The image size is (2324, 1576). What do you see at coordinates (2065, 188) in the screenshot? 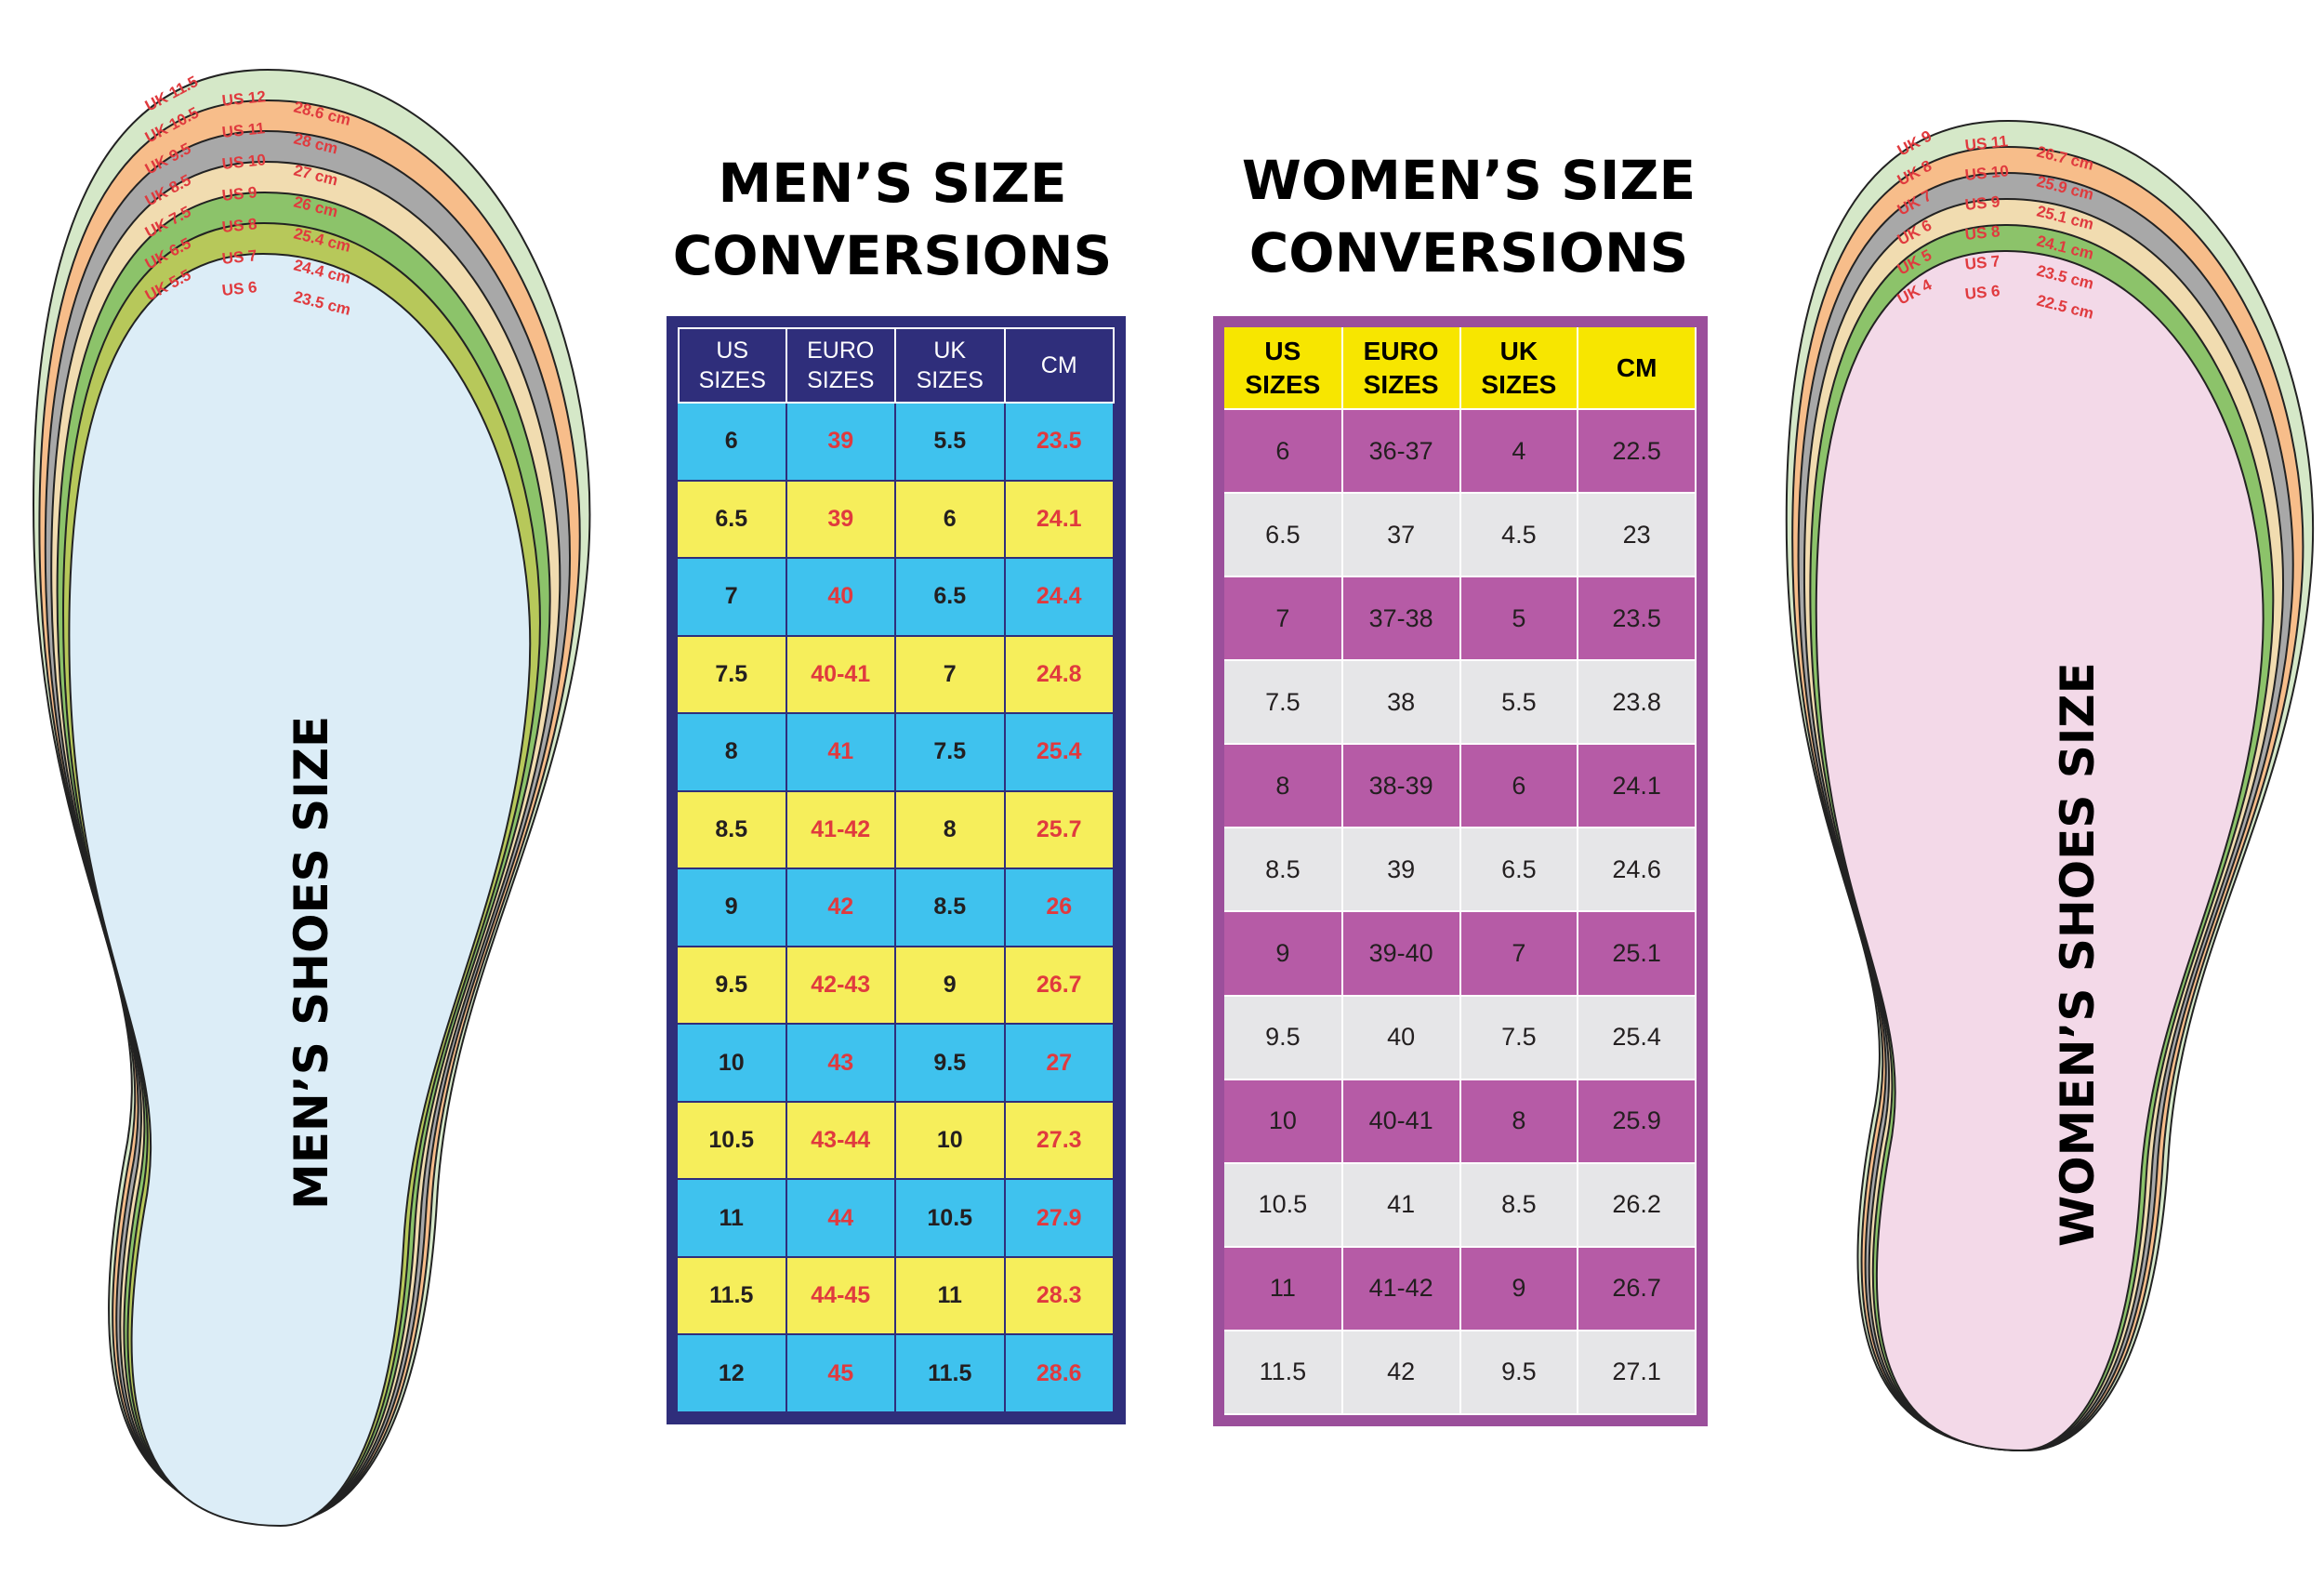
I see `women-outline-size-label: 25.9 cm` at bounding box center [2065, 188].